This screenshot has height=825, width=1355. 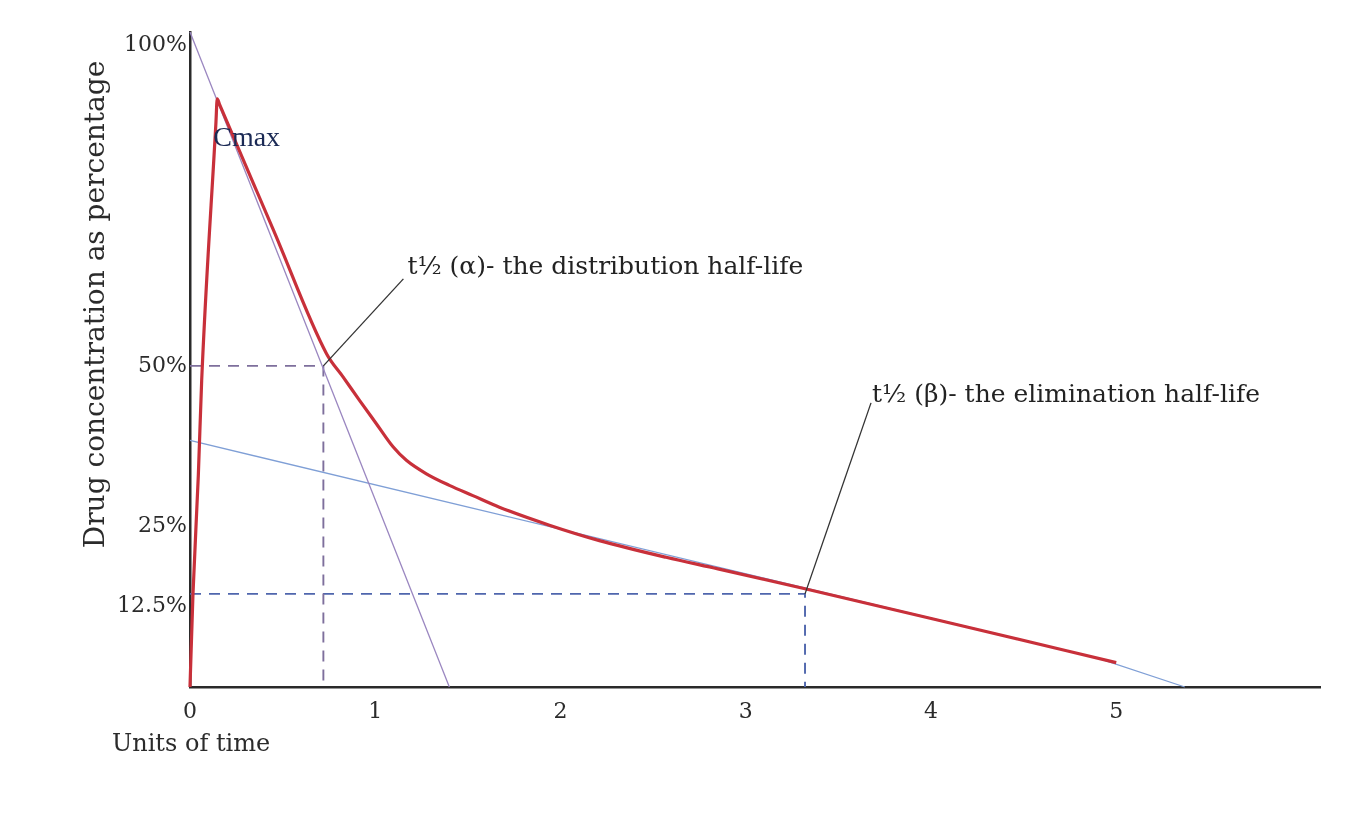 I want to click on x-tick-label: 4, so click(x=930, y=710).